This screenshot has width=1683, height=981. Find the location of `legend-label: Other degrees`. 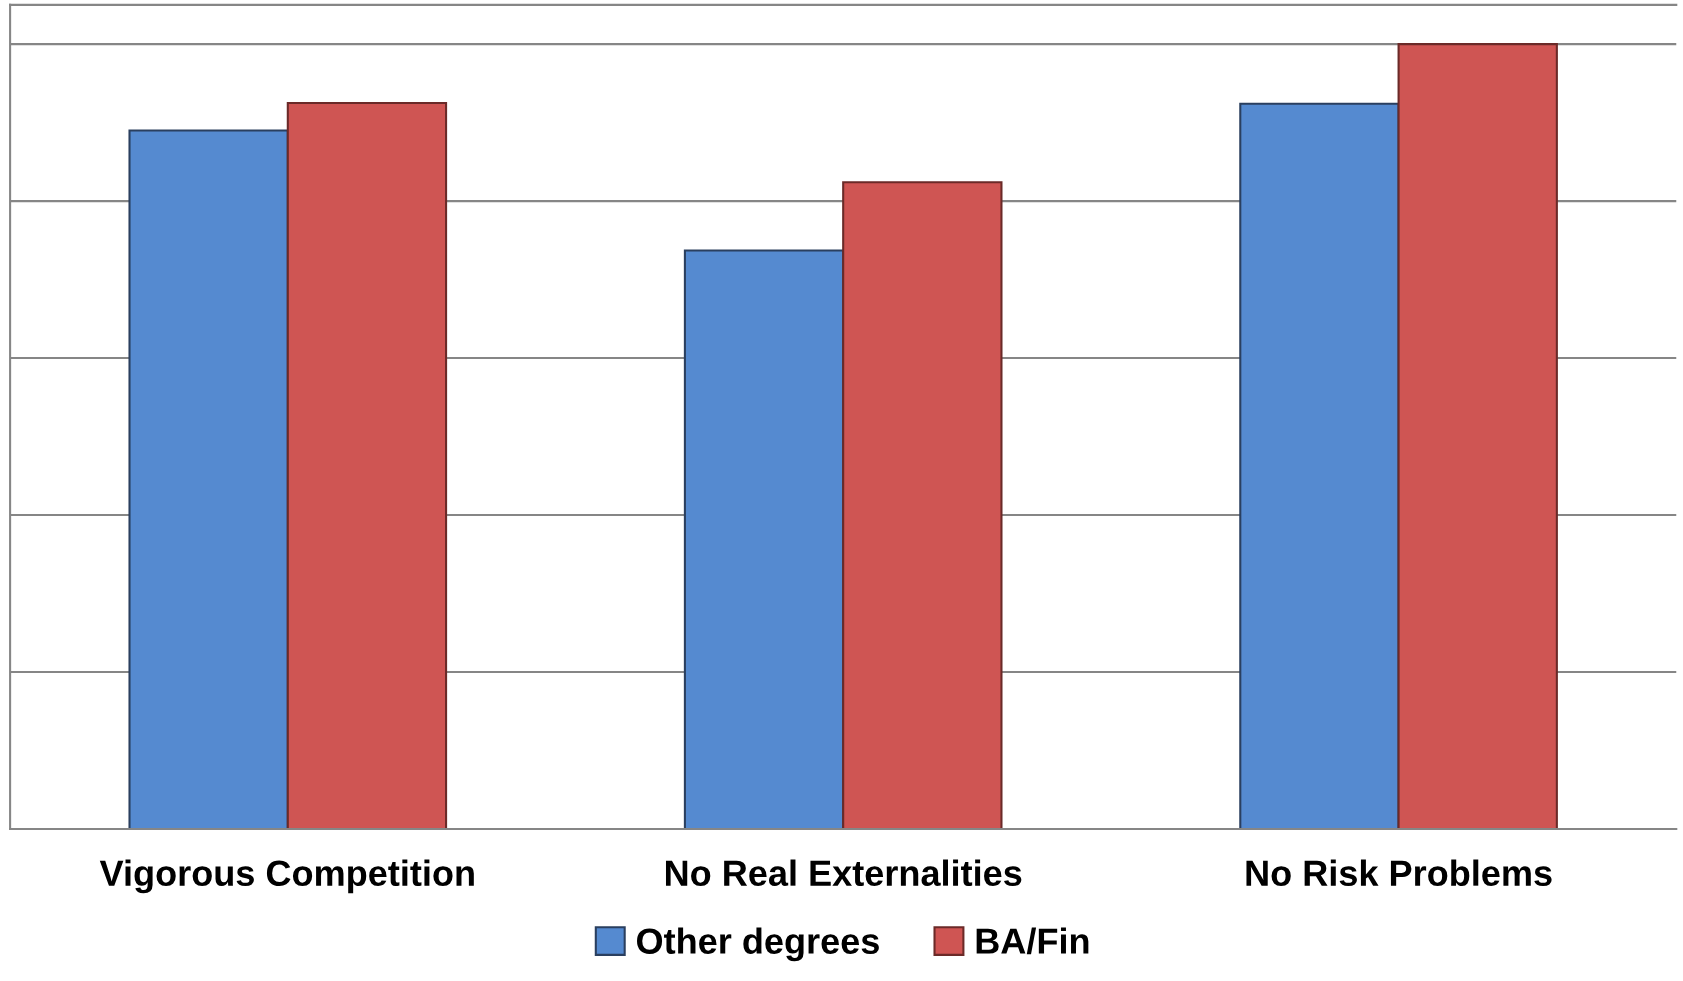

legend-label: Other degrees is located at coordinates (758, 944).